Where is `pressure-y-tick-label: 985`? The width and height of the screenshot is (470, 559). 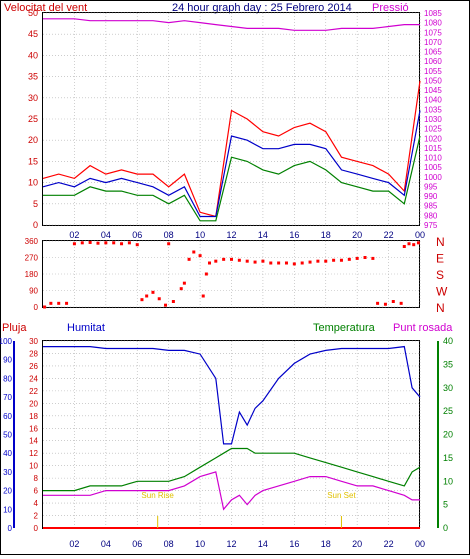 pressure-y-tick-label: 985 is located at coordinates (431, 206).